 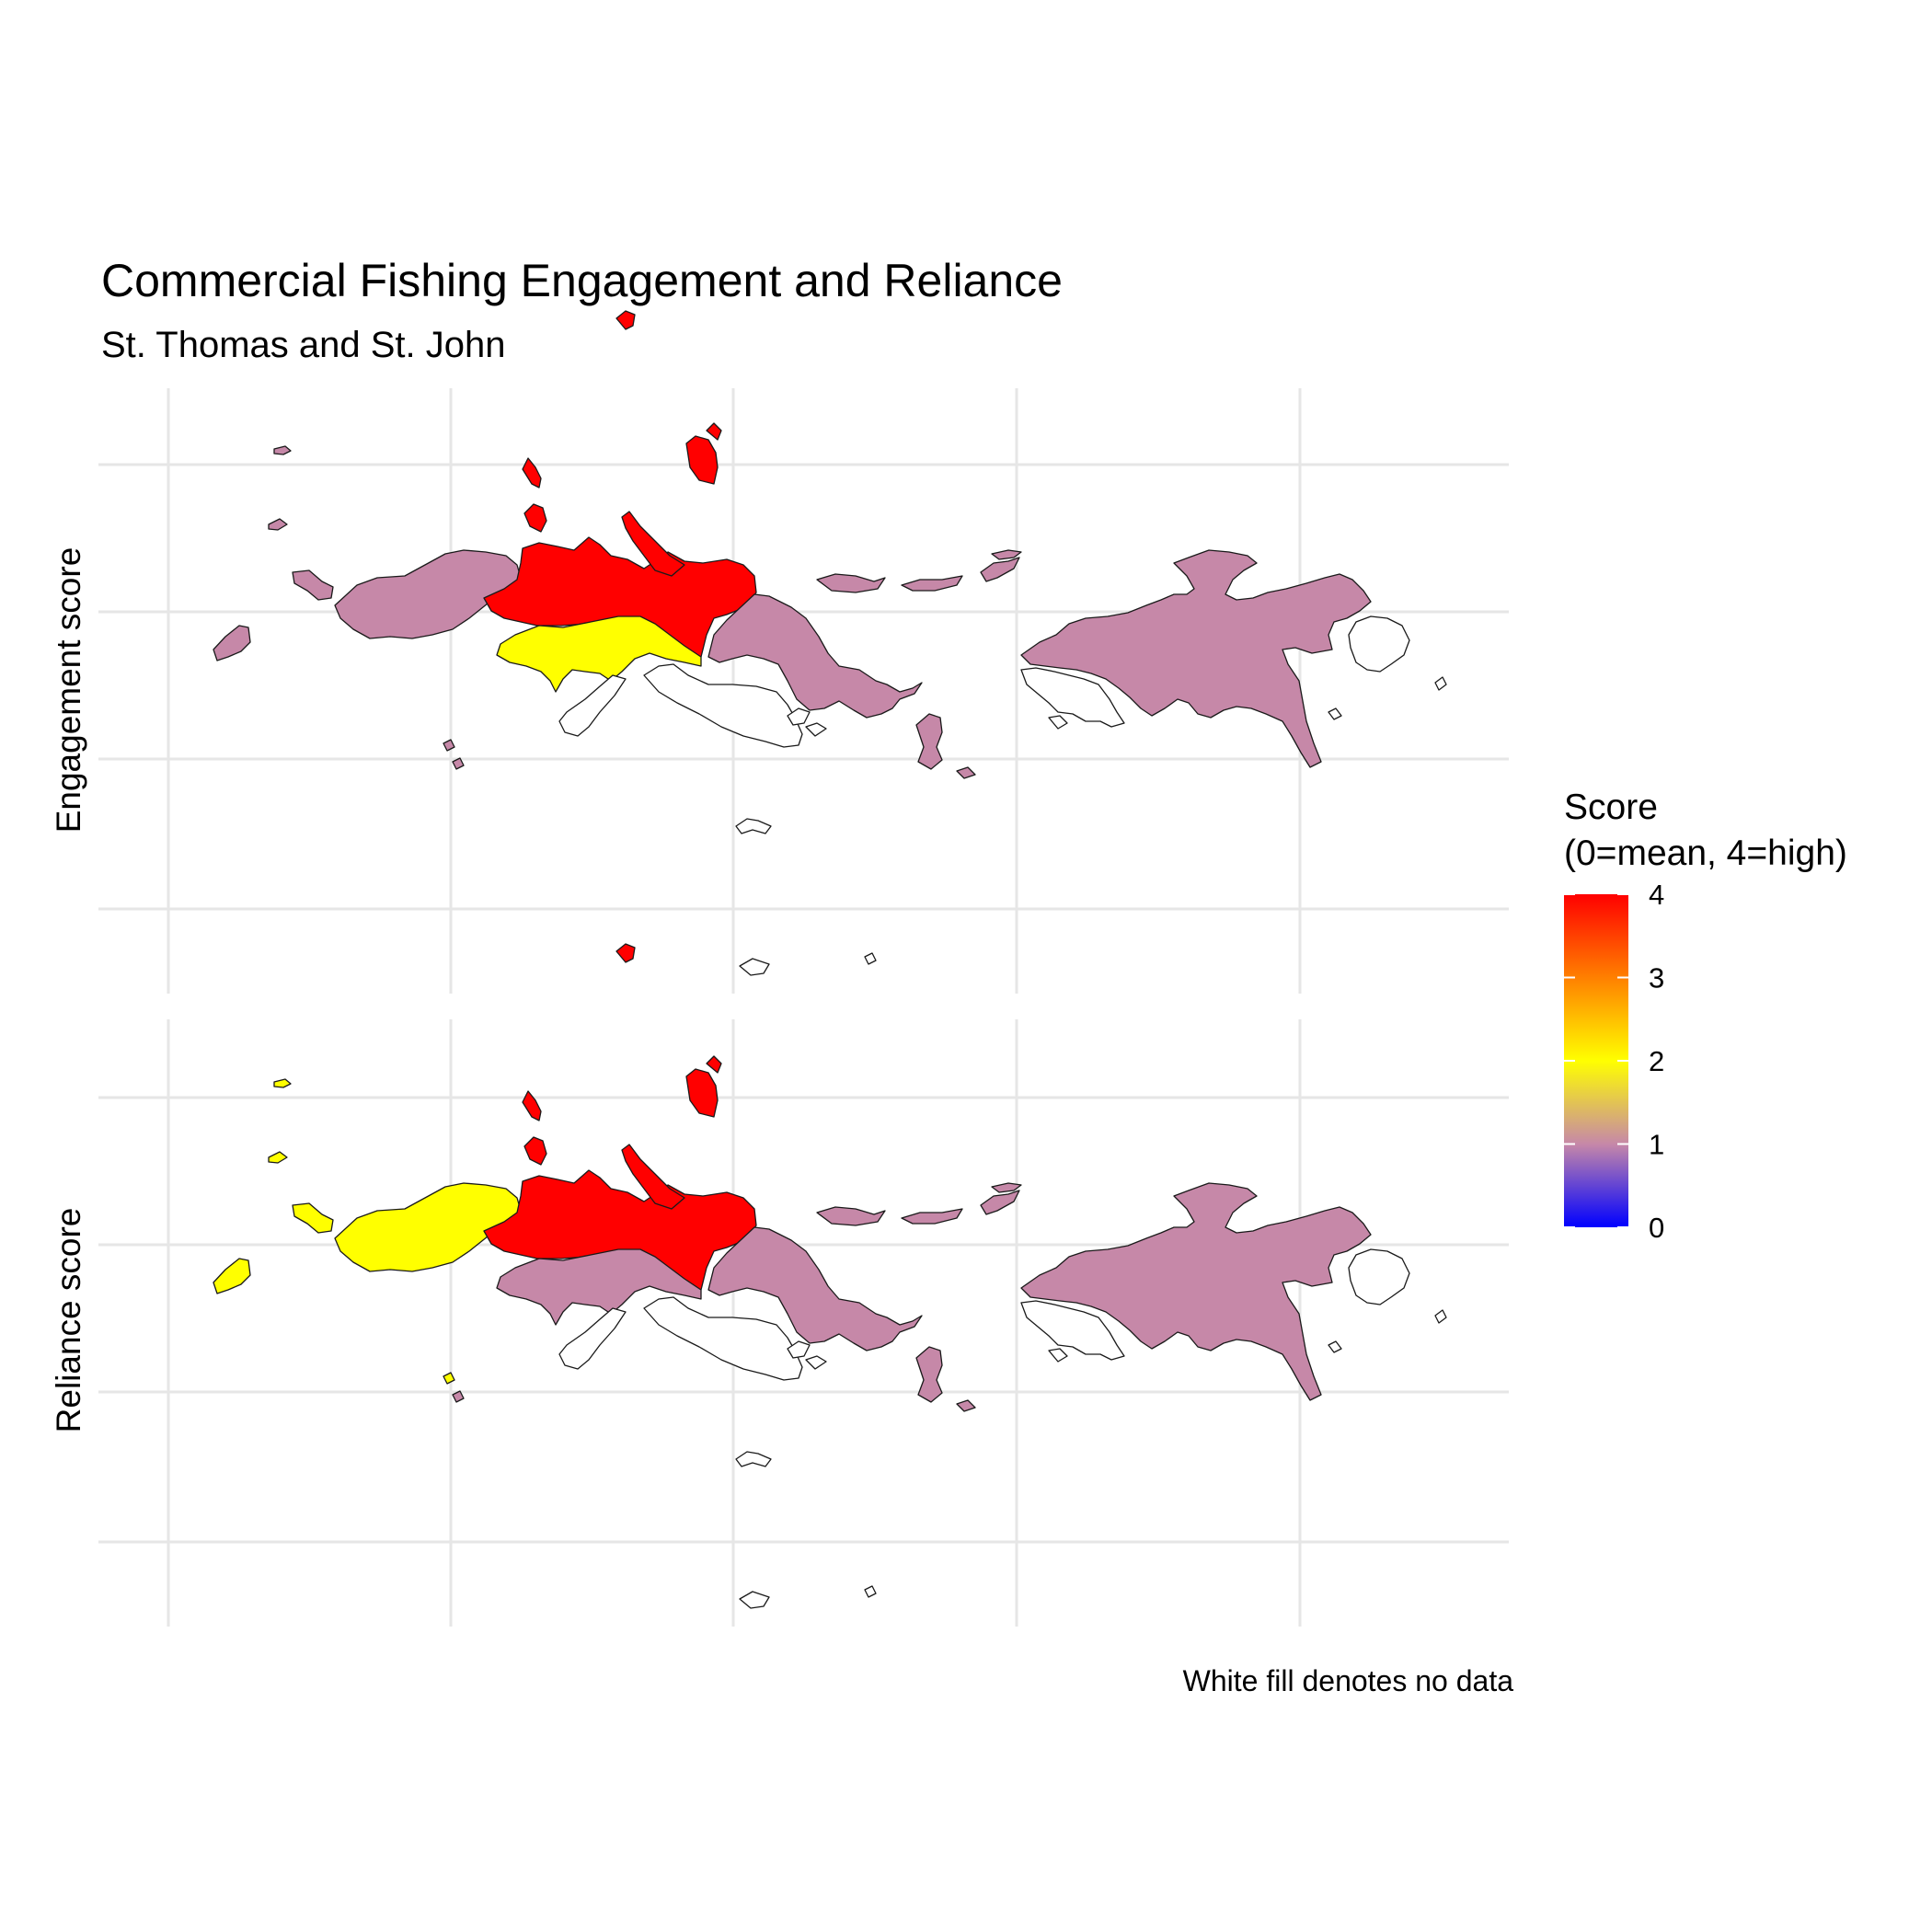 I want to click on legend-tick-label: 2, so click(x=1656, y=1061).